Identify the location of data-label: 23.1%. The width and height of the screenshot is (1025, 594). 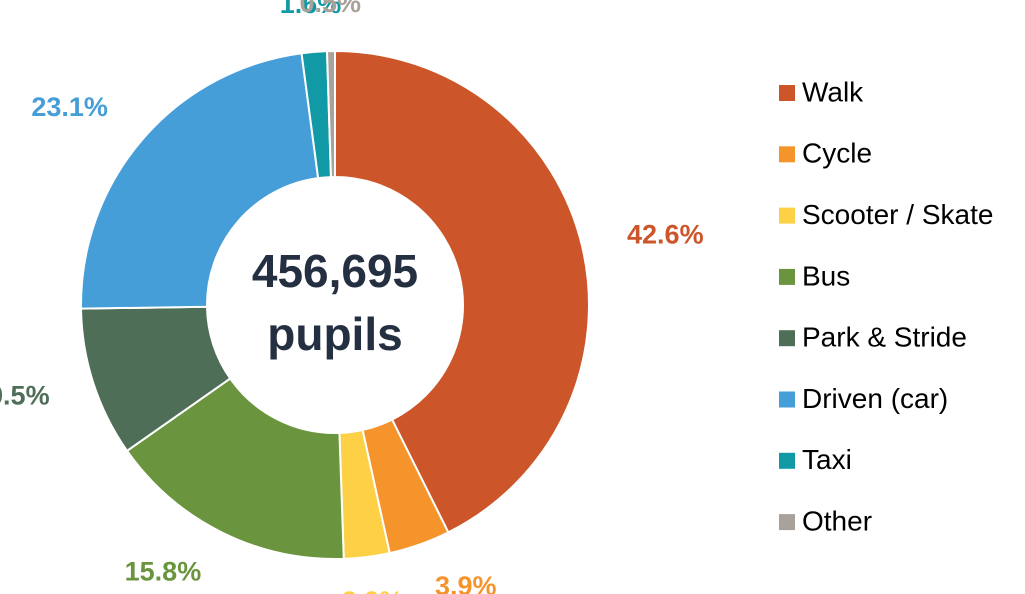
(69, 107).